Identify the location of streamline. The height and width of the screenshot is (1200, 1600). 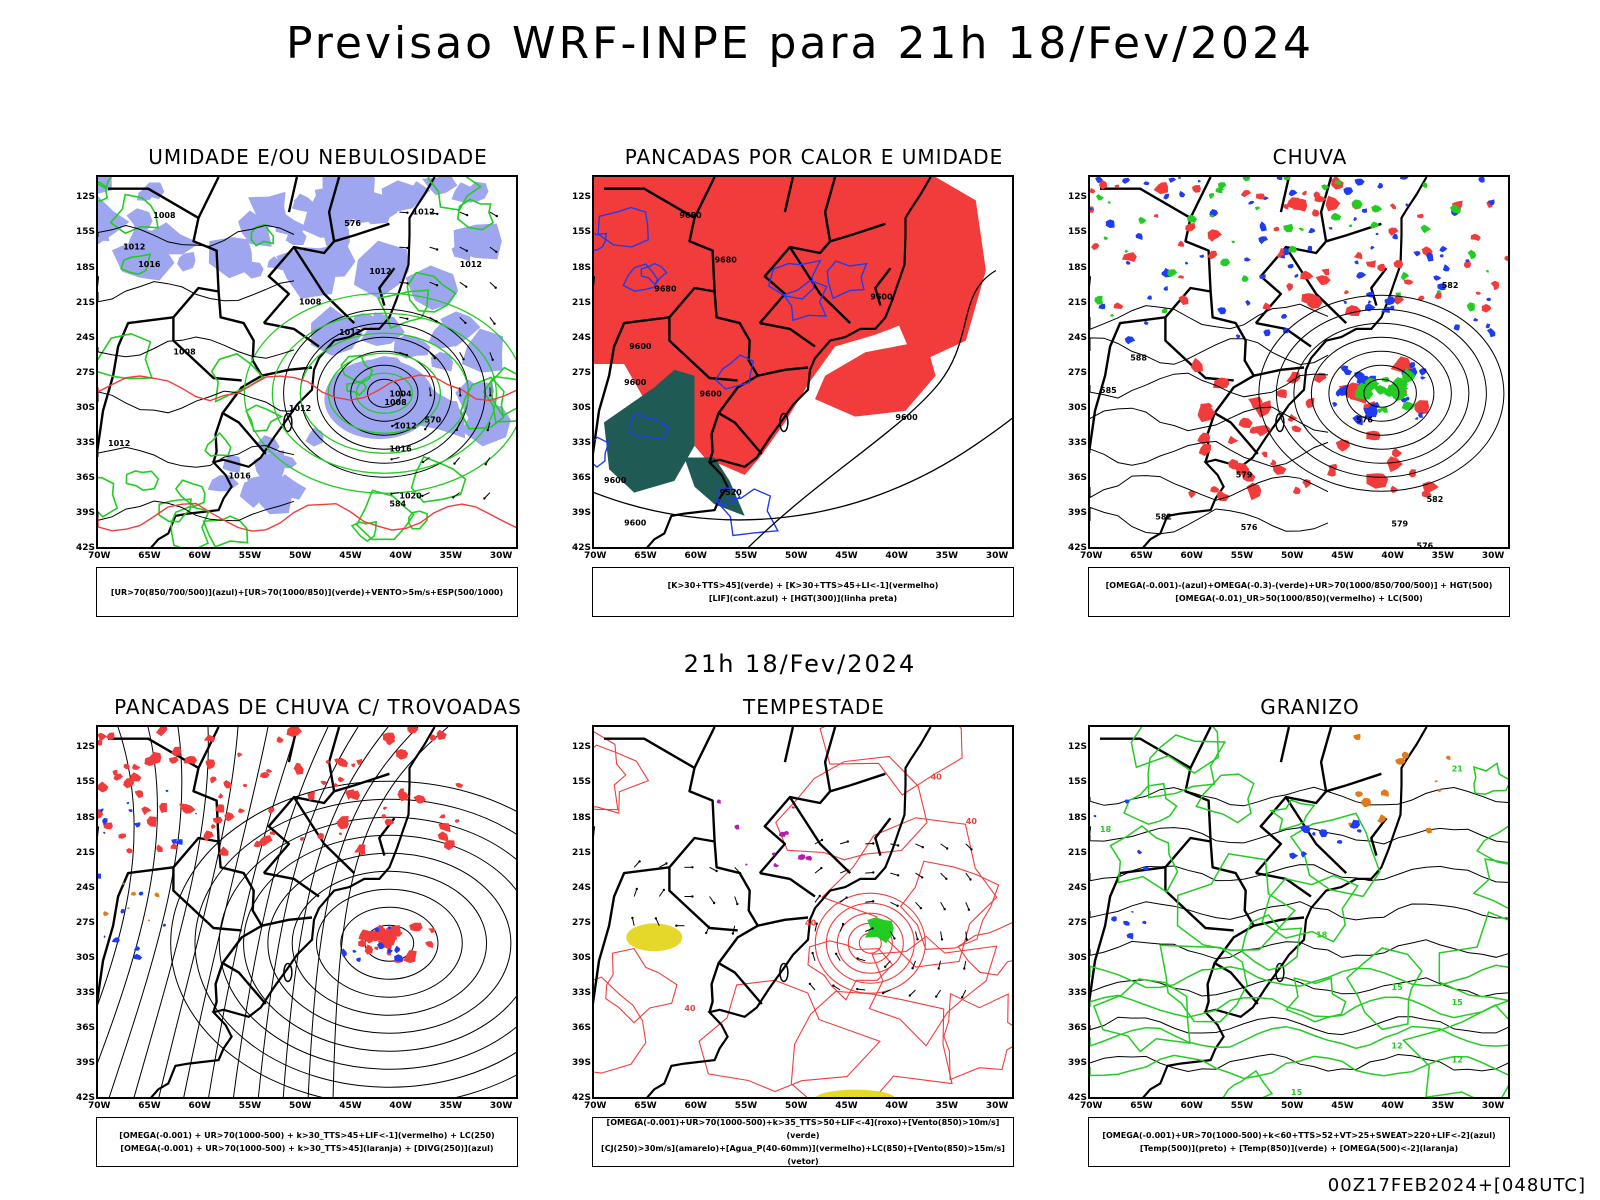
(343, 938).